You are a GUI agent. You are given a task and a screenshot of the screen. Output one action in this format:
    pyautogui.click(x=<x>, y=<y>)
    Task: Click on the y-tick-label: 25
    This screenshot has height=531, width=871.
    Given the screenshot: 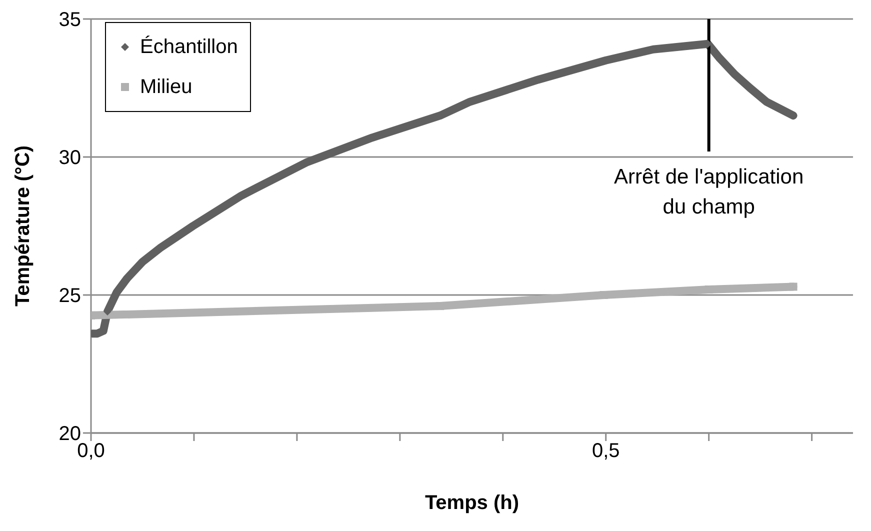 What is the action you would take?
    pyautogui.click(x=69, y=296)
    